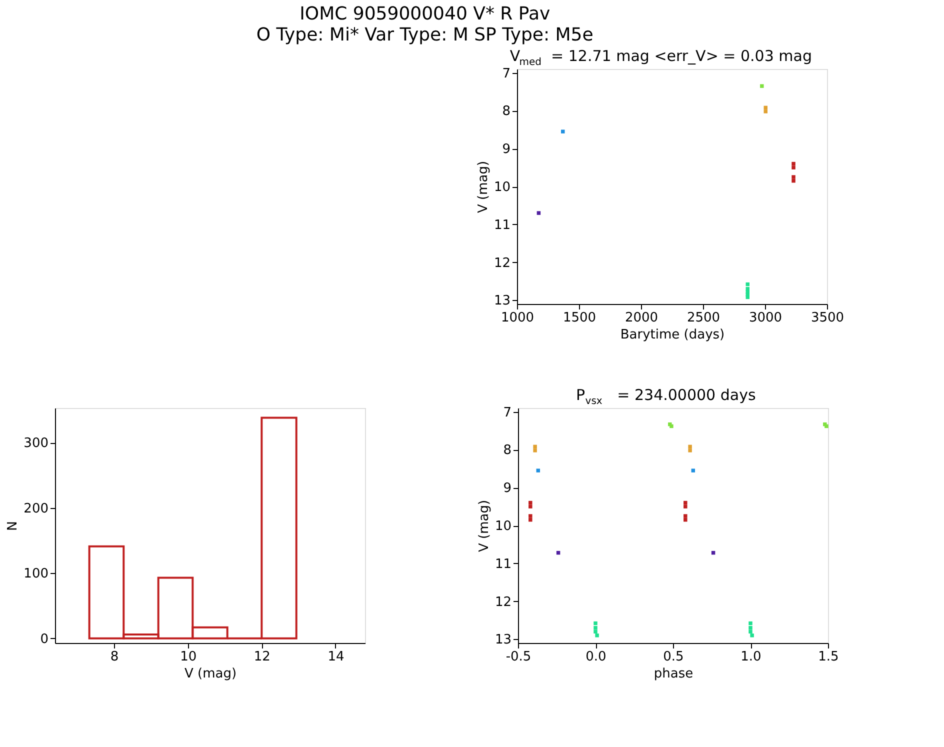  Describe the element at coordinates (36, 574) in the screenshot. I see `y-tick-label: 100` at that location.